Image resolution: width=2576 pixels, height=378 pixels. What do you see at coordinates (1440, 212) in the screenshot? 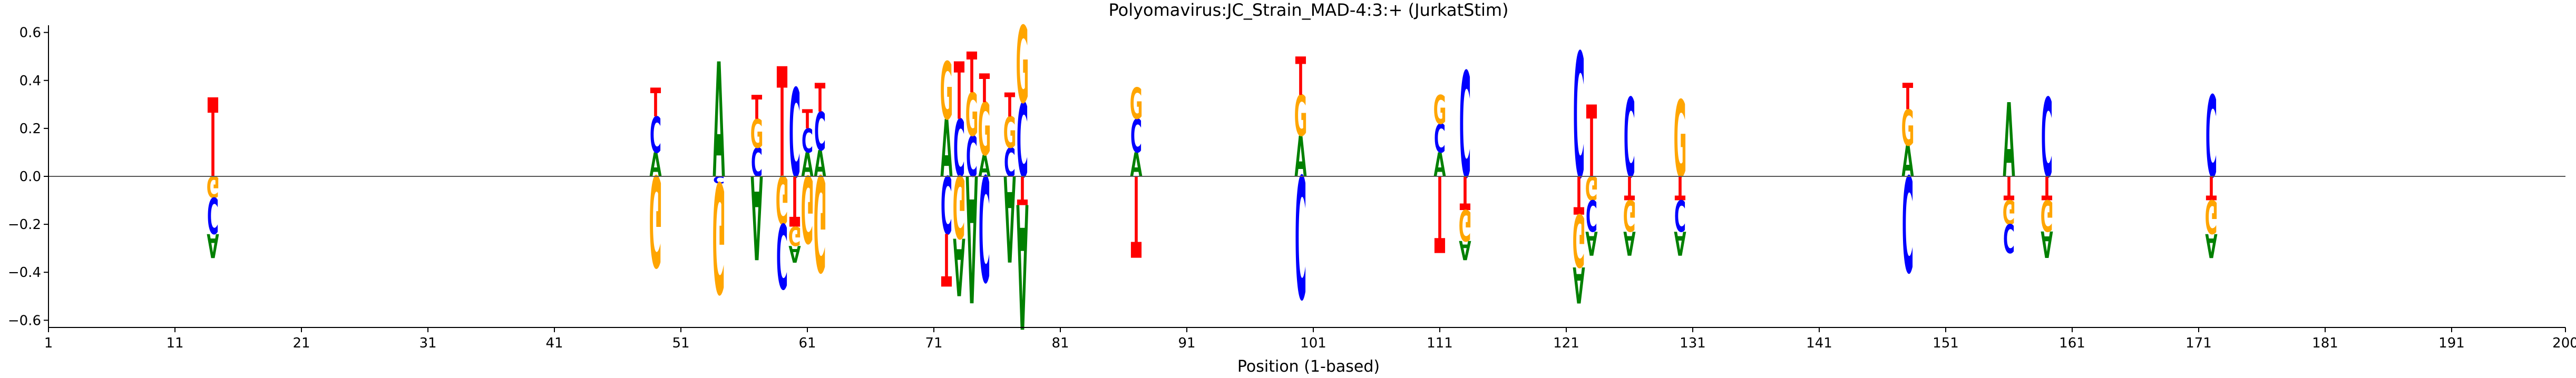
I see `logo-letter-t-pos-111: T` at bounding box center [1440, 212].